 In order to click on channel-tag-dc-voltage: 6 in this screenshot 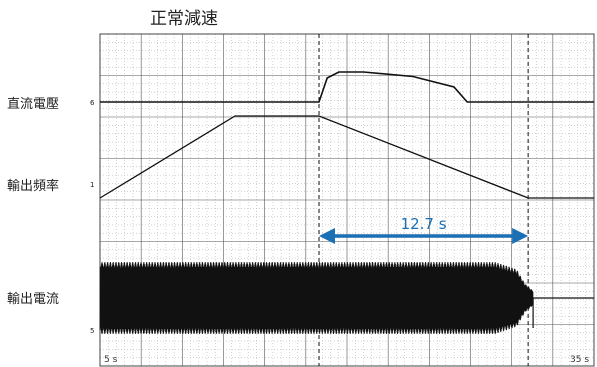, I will do `click(92, 103)`.